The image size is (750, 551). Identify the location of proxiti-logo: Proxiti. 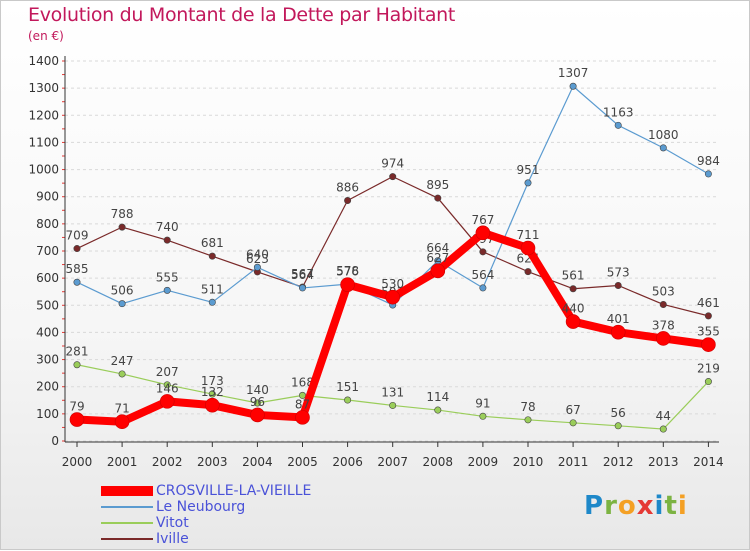
(636, 506).